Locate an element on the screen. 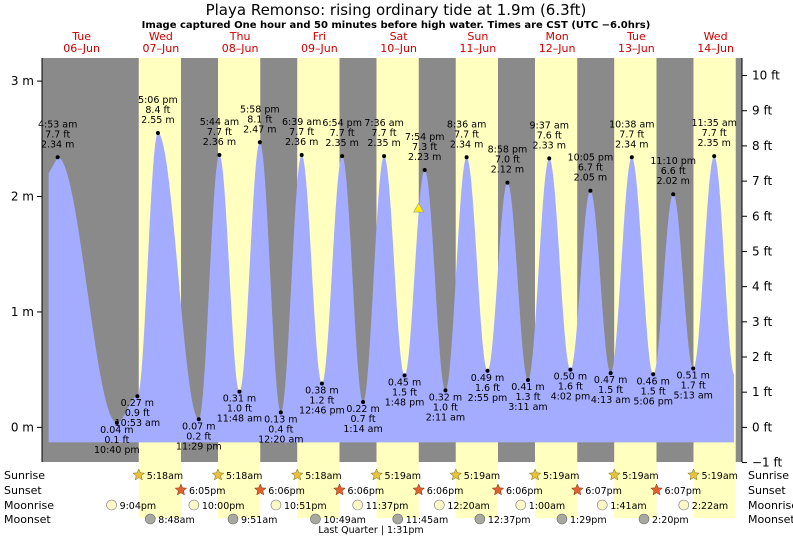 This screenshot has width=793, height=543. day-label-date: 11–Jun is located at coordinates (478, 48).